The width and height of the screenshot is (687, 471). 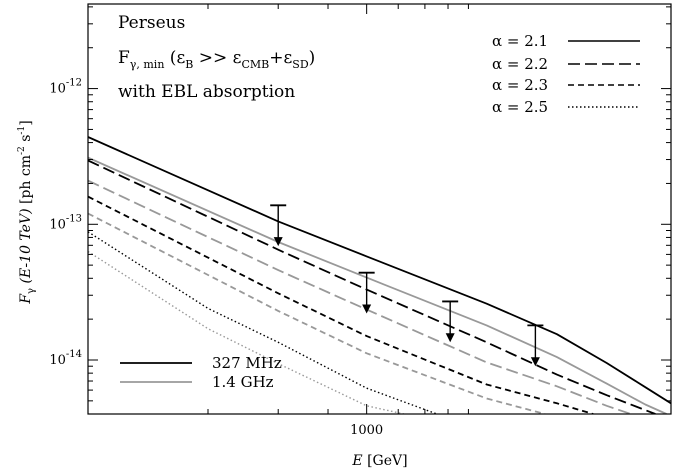 I want to click on legend-alpha: α = 2.1 α = 2.2 α = 2.3 α = 2.5, so click(x=566, y=74).